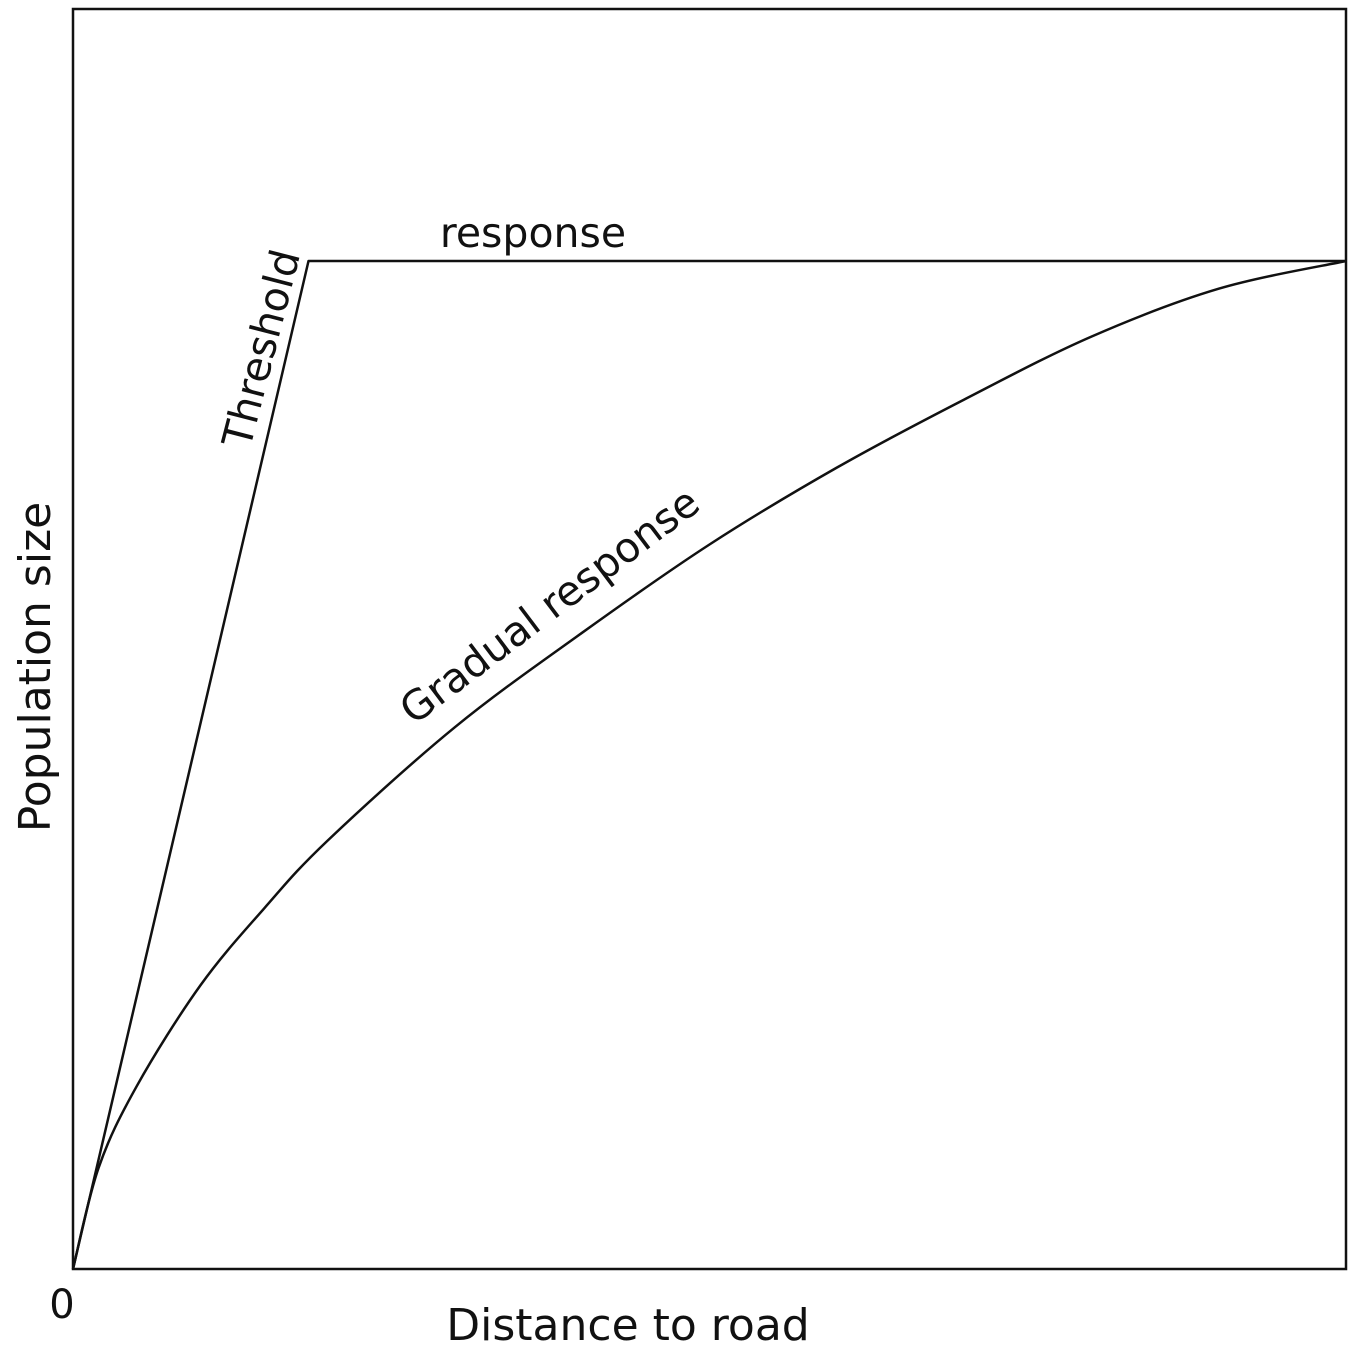 The image size is (1350, 1347). What do you see at coordinates (35, 667) in the screenshot?
I see `y-axis-label: Population size` at bounding box center [35, 667].